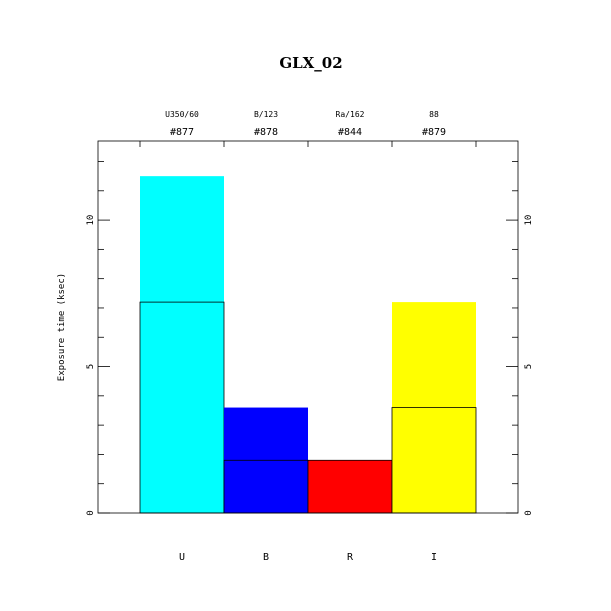  I want to click on bar-u-total, so click(182, 345).